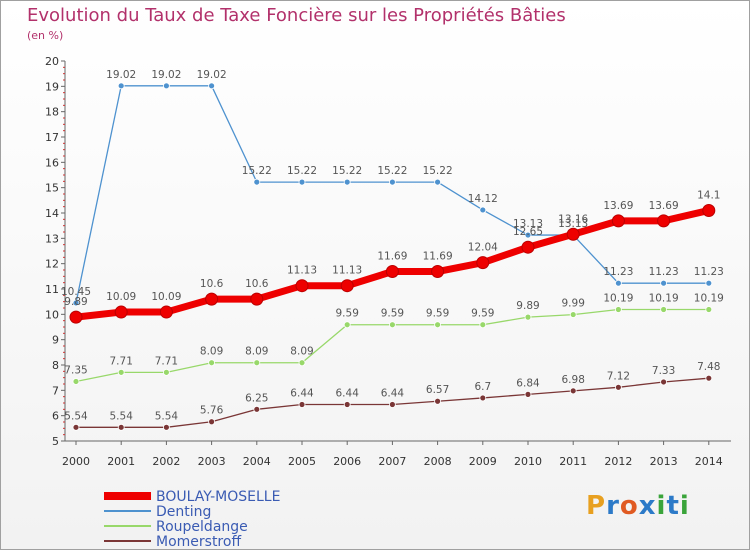  What do you see at coordinates (55, 441) in the screenshot?
I see `y-tick-label: 5` at bounding box center [55, 441].